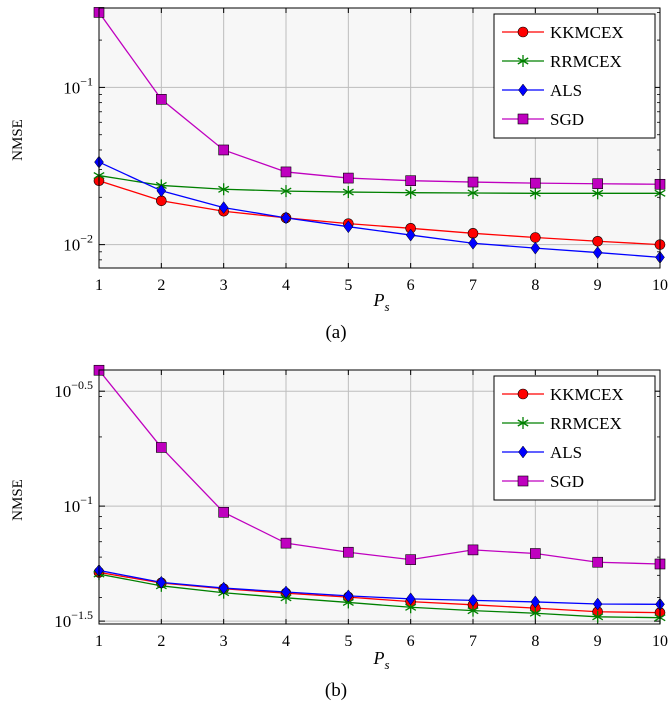 The height and width of the screenshot is (707, 672). What do you see at coordinates (566, 90) in the screenshot?
I see `legend-label: ALS` at bounding box center [566, 90].